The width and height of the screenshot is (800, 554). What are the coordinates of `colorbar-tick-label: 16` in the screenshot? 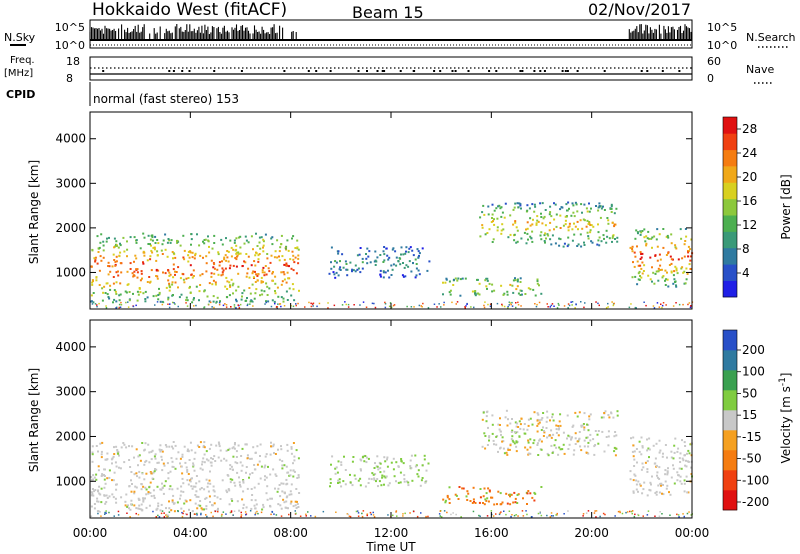 It's located at (749, 201).